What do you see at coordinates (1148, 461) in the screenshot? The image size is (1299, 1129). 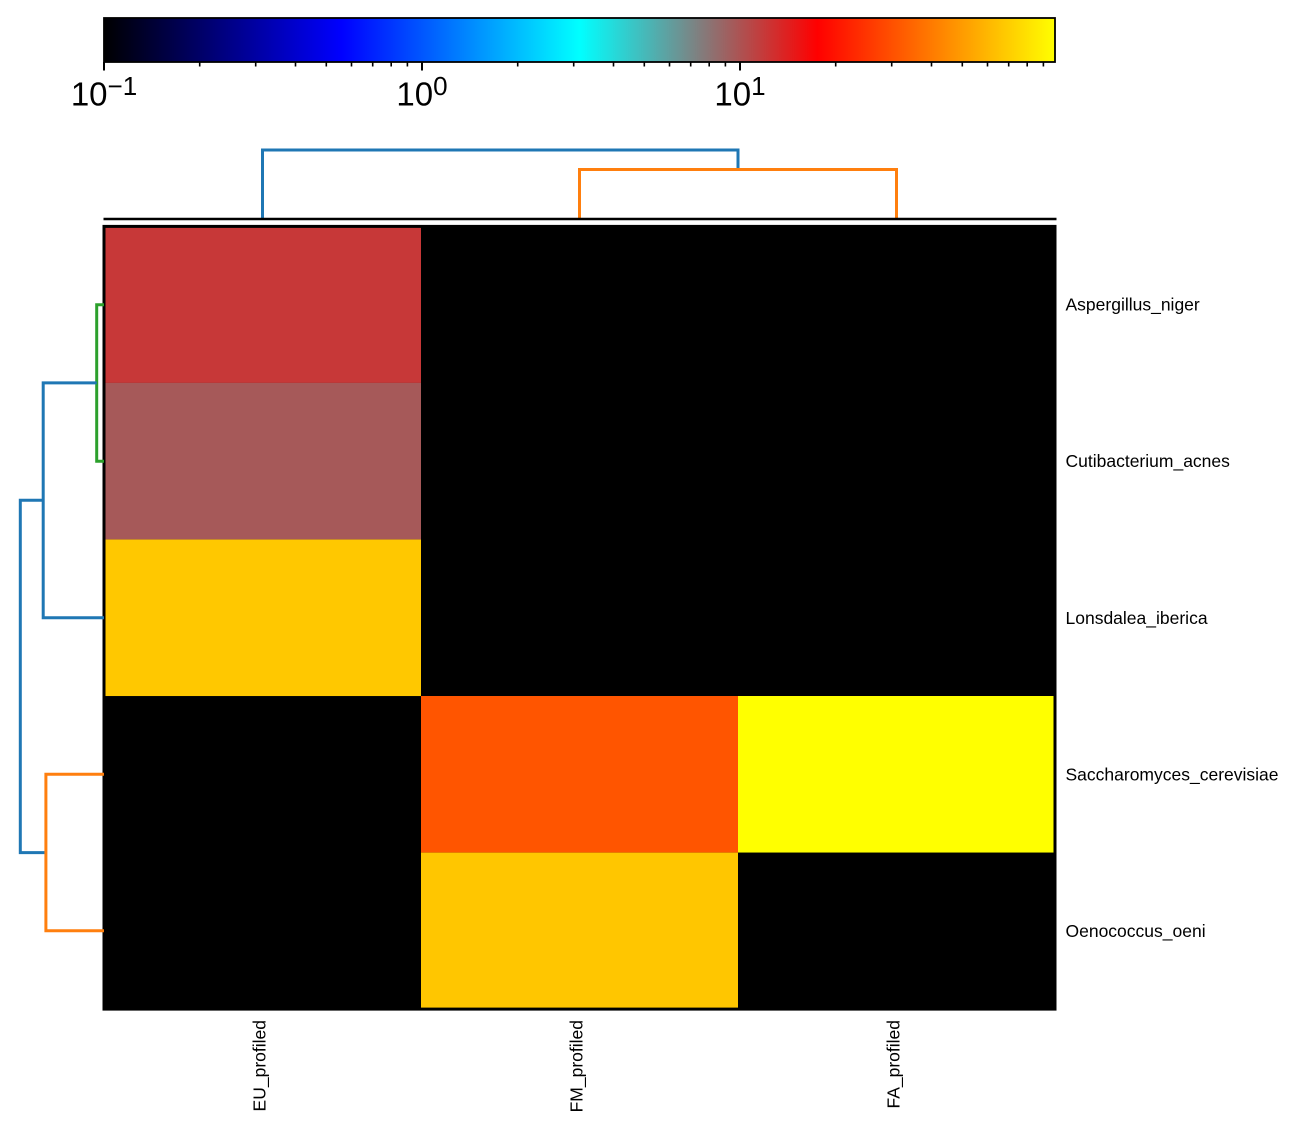 I see `svg-text: Cutibacterium_acnes` at bounding box center [1148, 461].